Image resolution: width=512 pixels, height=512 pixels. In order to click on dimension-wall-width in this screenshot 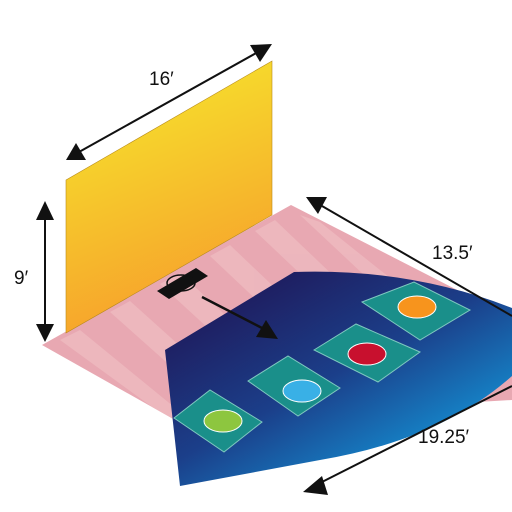, I will do `click(169, 102)`.